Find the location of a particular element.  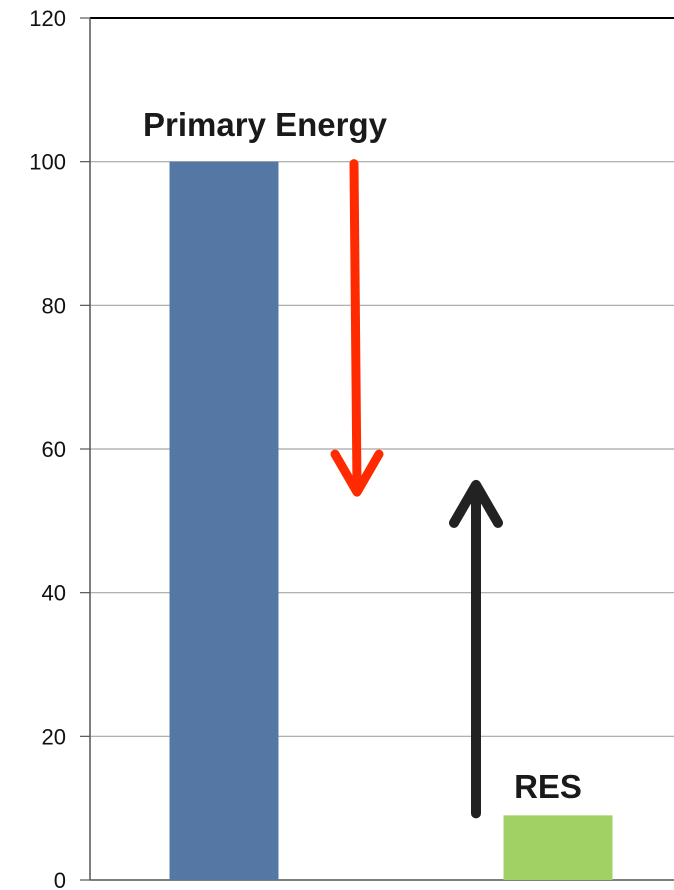

y-tick-label: 100 is located at coordinates (47, 162).